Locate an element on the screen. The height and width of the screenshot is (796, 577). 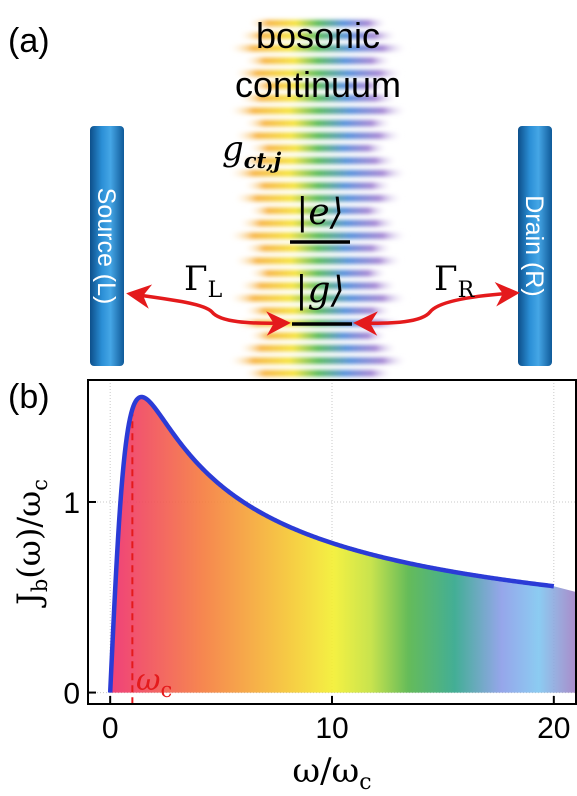
y-axis-label-rest: (ω)/ω is located at coordinates (29, 535).